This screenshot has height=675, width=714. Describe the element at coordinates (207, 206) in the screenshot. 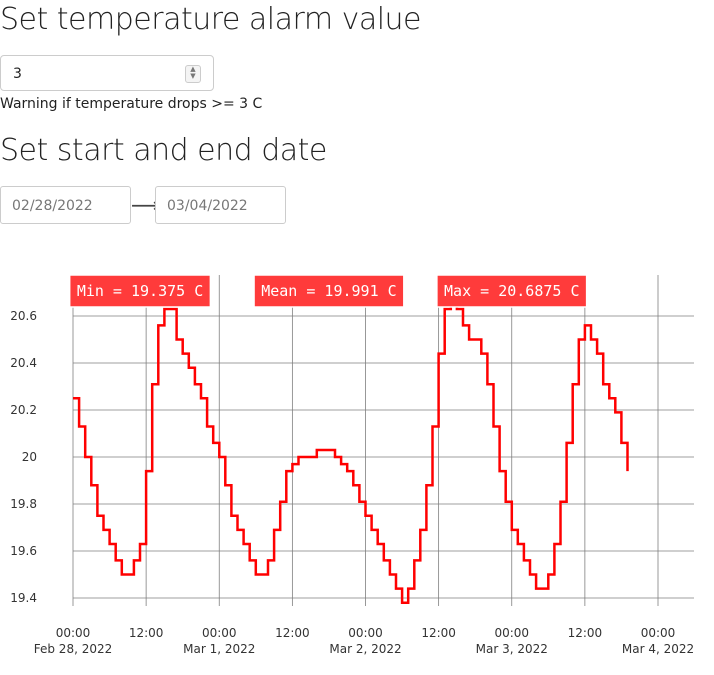

I see `end-date-value: 03/04/2022` at that location.